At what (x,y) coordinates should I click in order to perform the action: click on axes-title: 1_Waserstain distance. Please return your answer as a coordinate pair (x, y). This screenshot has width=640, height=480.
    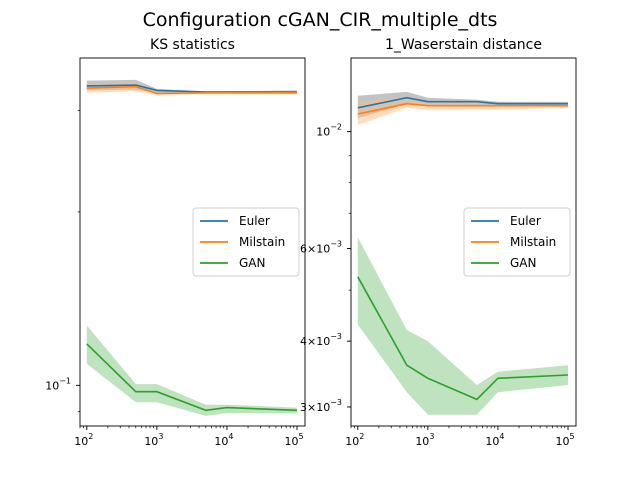
    Looking at the image, I should click on (463, 45).